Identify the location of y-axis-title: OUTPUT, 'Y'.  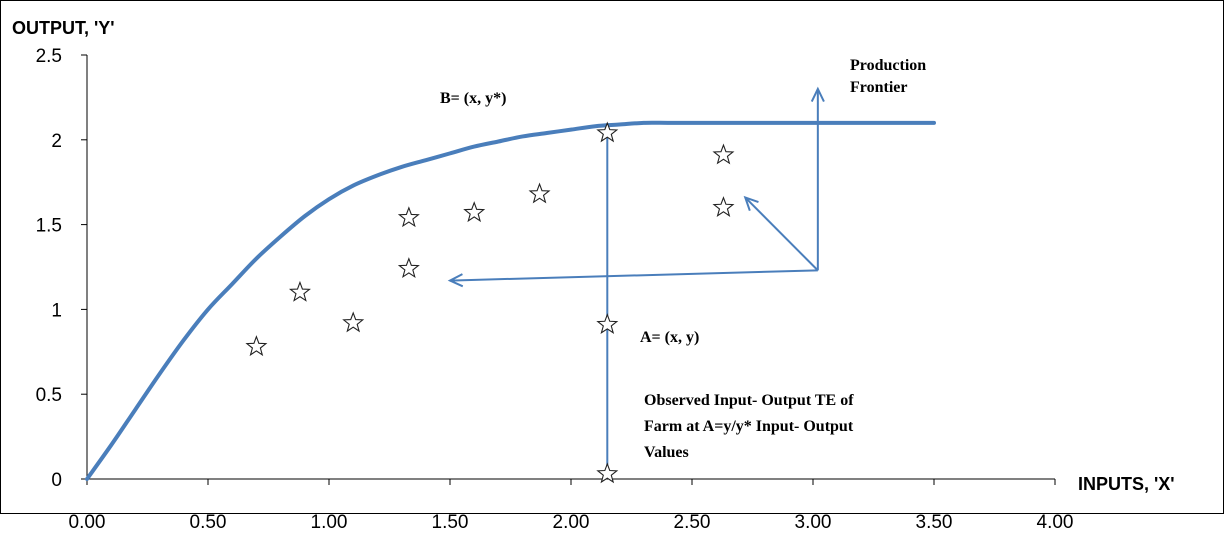
(63, 28).